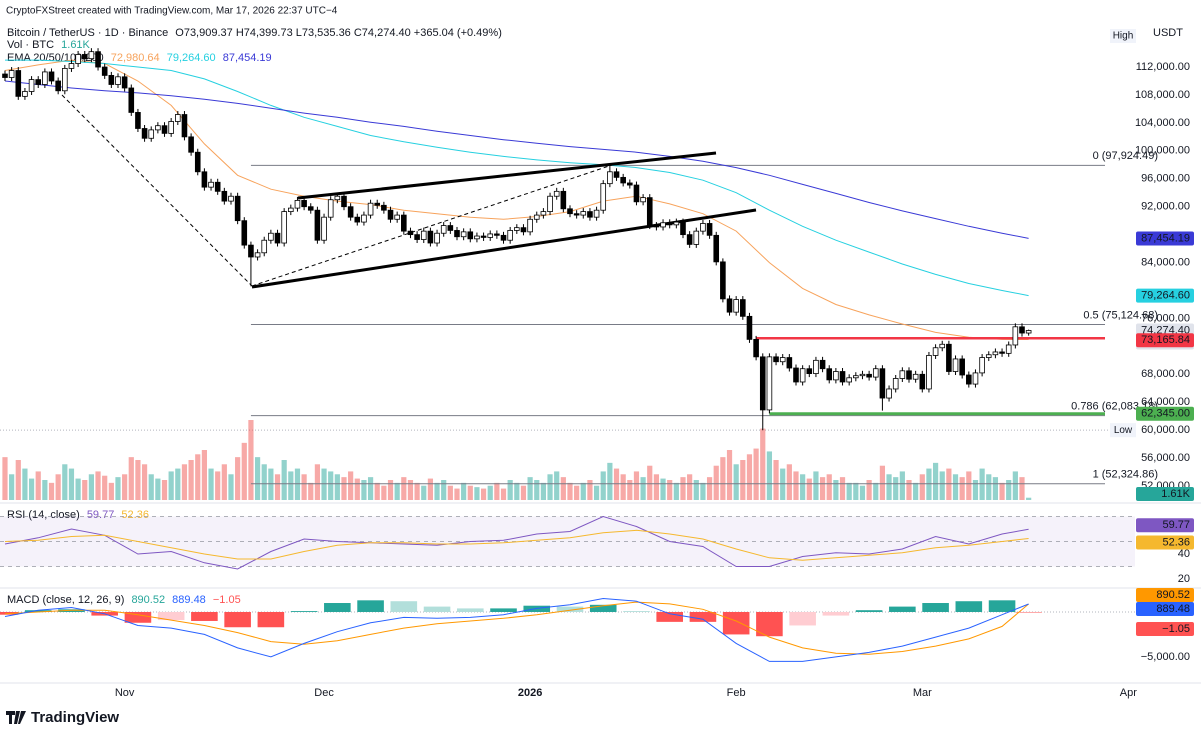 This screenshot has height=735, width=1201. What do you see at coordinates (101, 515) in the screenshot?
I see `rsi-value: 59.77` at bounding box center [101, 515].